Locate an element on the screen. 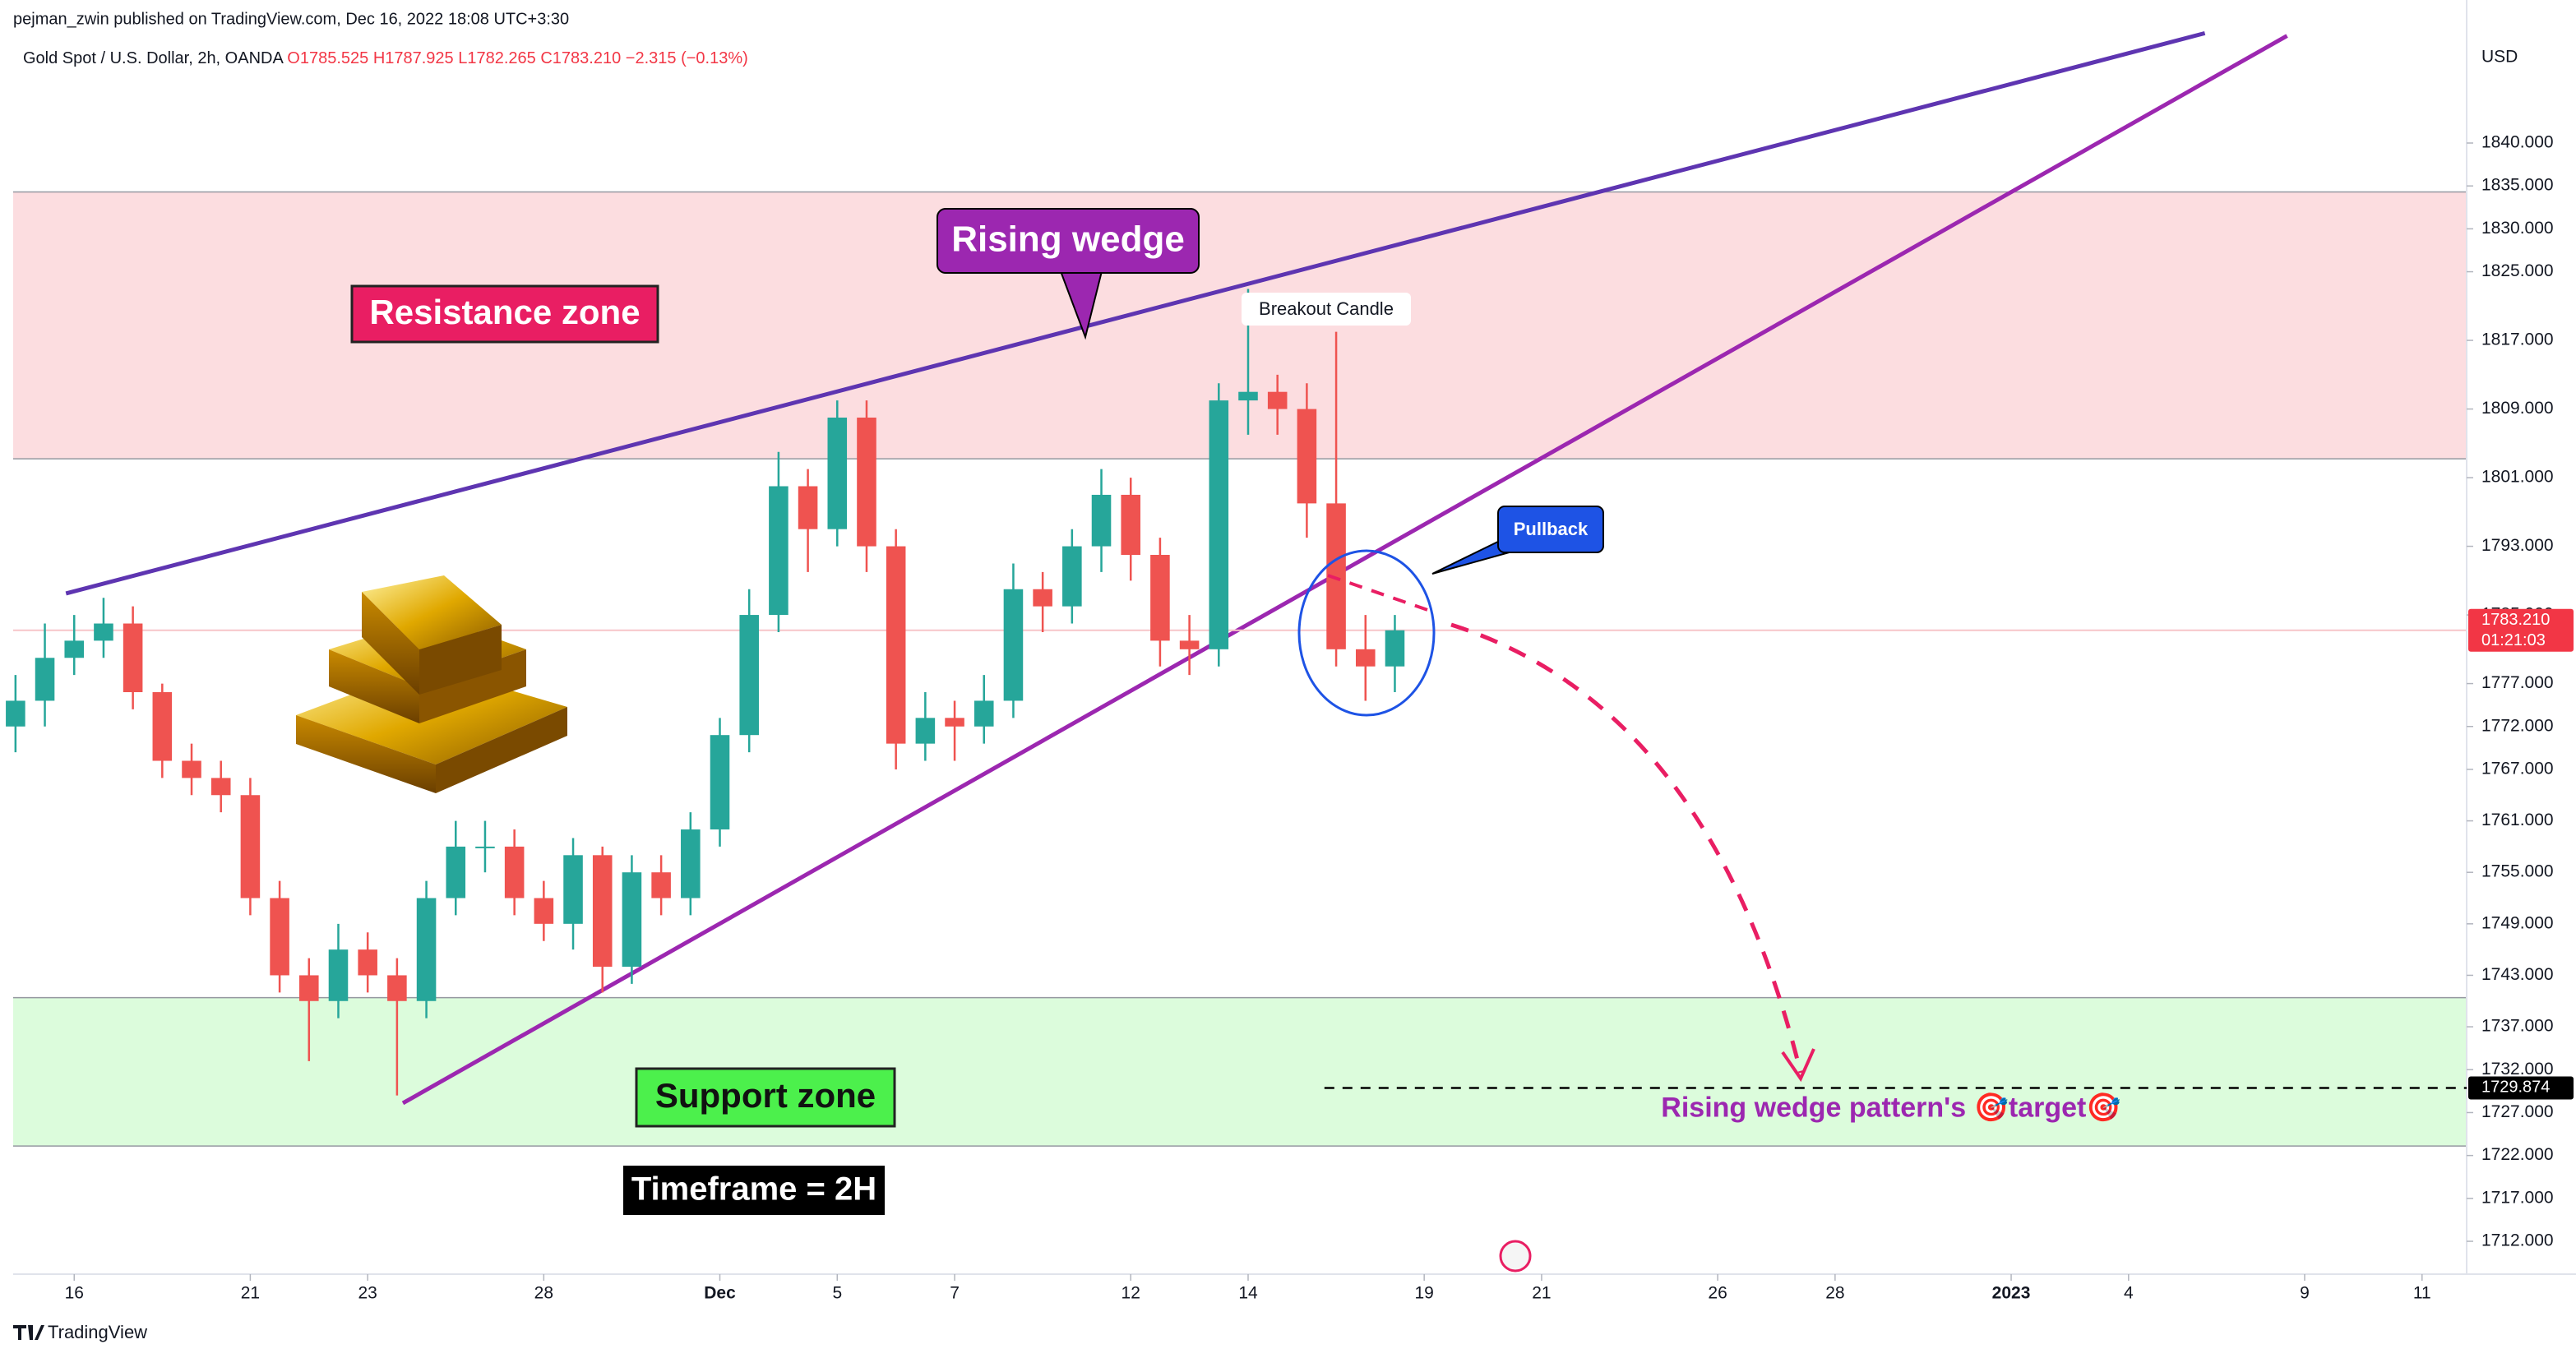  x-tick-label: 5 is located at coordinates (837, 1293).